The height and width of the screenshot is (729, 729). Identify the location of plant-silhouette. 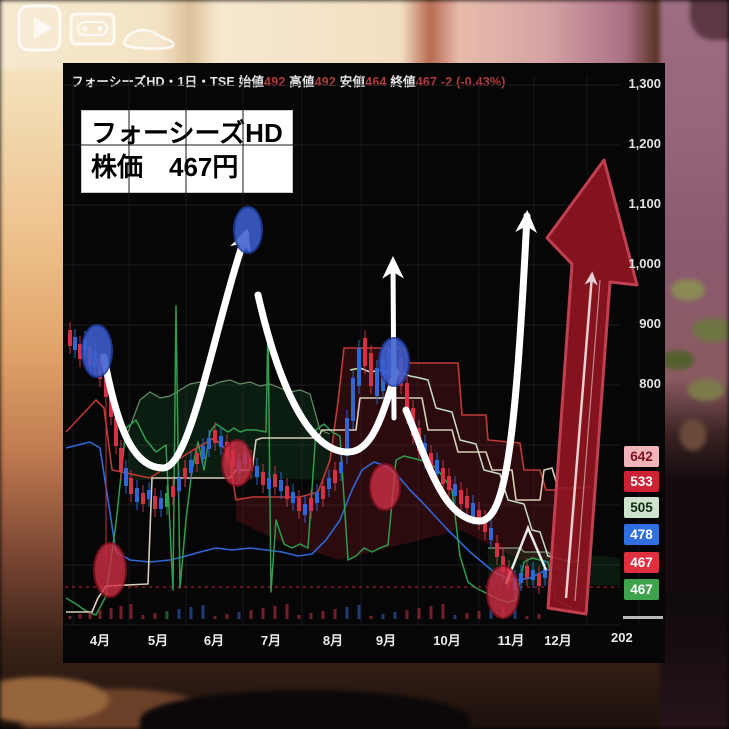
(693, 345).